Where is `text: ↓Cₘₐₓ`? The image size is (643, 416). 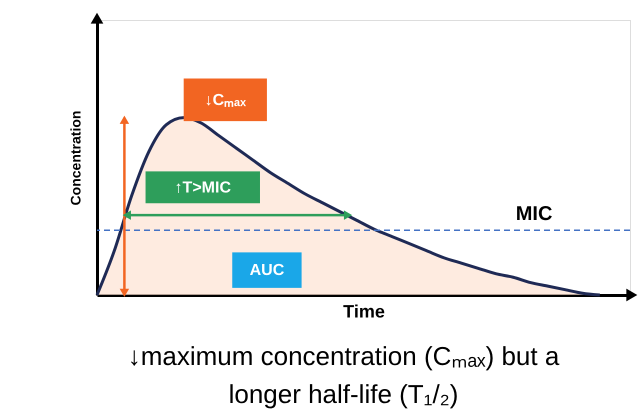 text: ↓Cₘₐₓ is located at coordinates (225, 100).